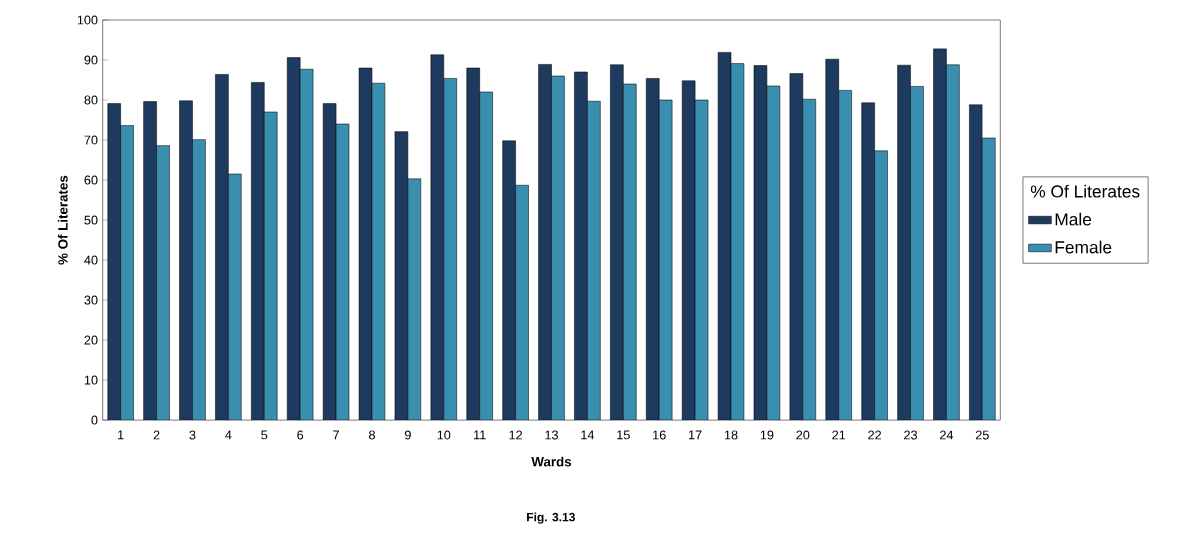  What do you see at coordinates (1073, 219) in the screenshot?
I see `legend-label: Male` at bounding box center [1073, 219].